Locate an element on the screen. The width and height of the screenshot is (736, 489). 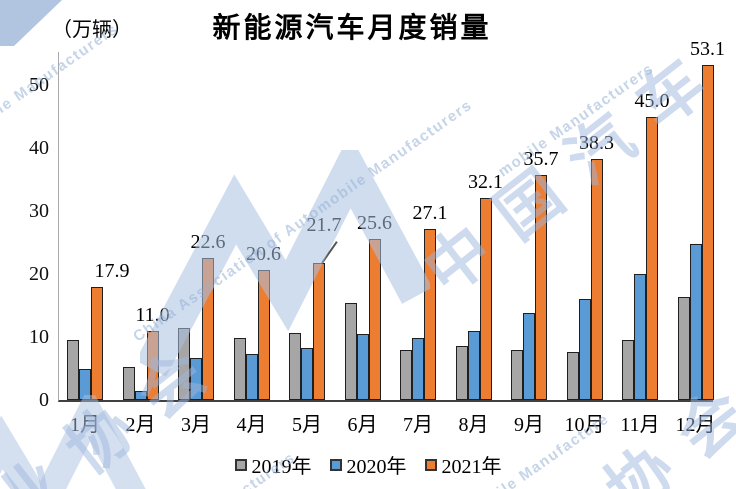
x-axis-label-1月: 1月 is located at coordinates (85, 425).